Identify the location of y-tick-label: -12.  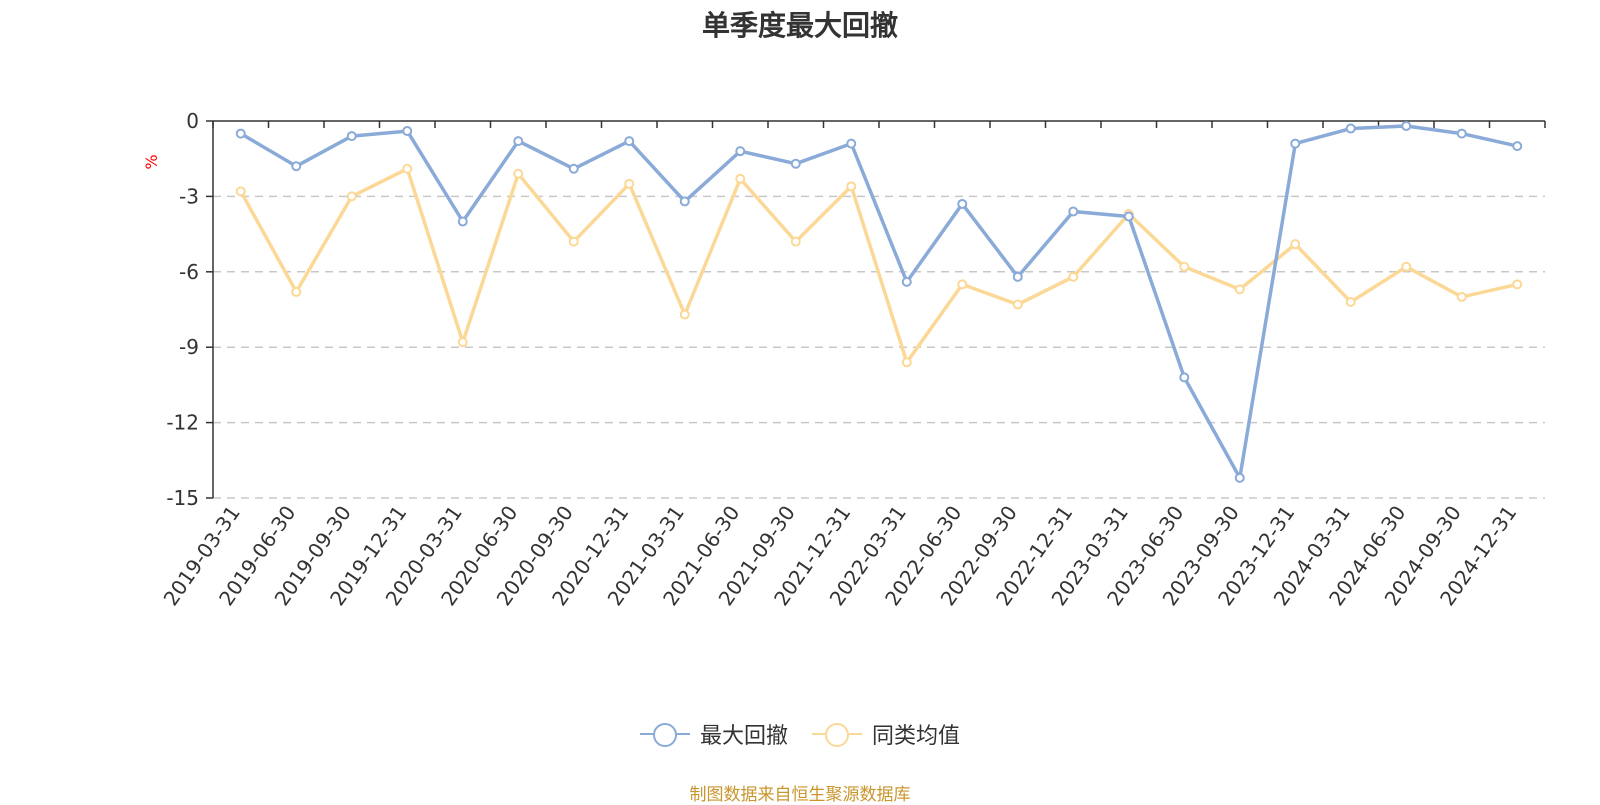
(182, 423).